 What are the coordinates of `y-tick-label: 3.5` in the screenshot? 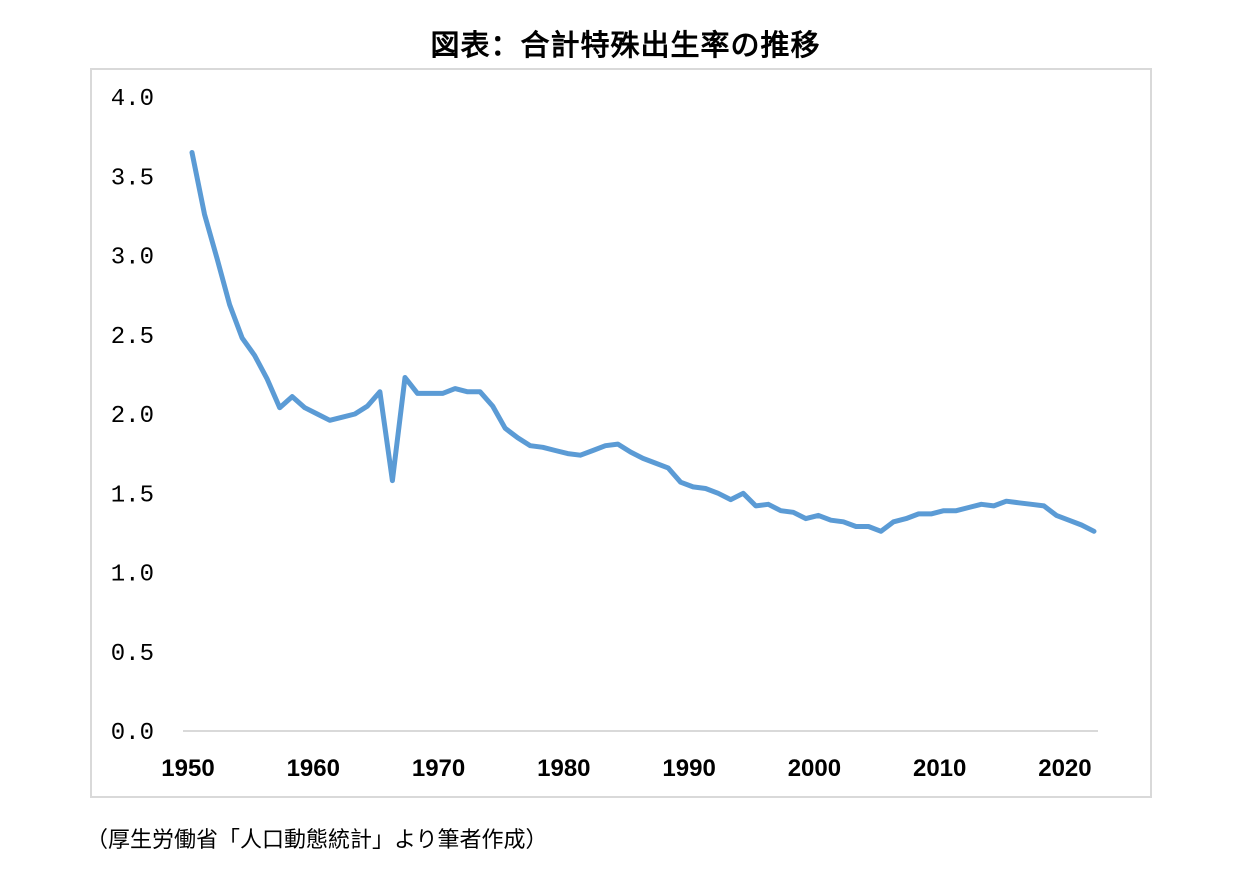 It's located at (132, 178).